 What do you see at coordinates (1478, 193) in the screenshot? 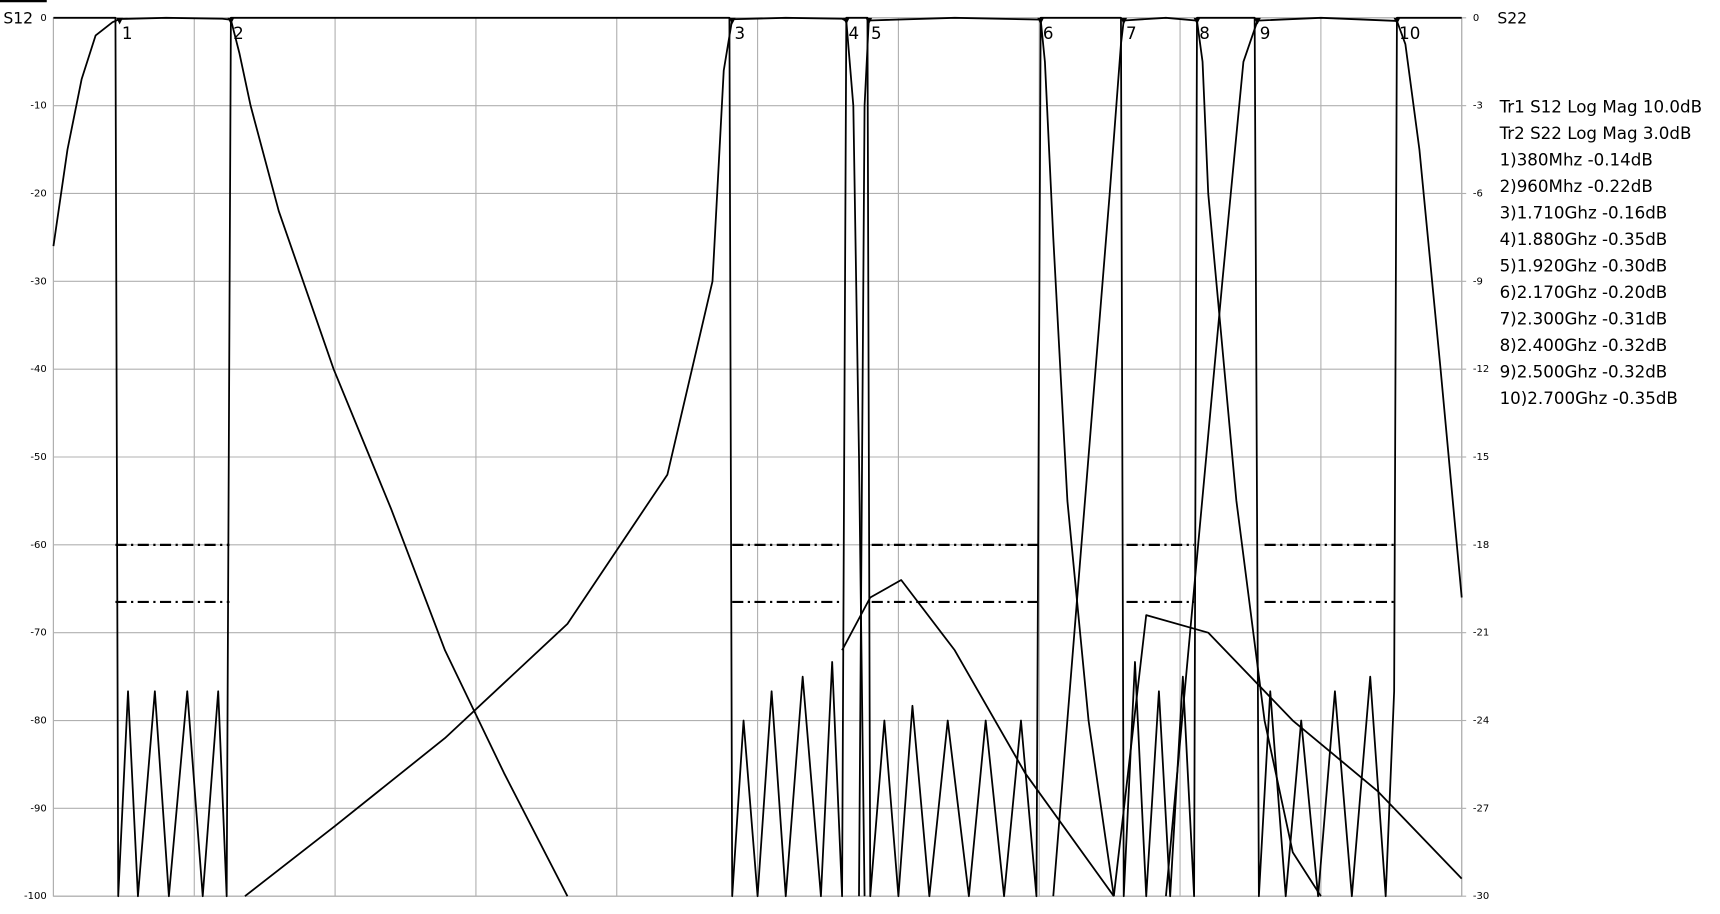
I see `y2-tick-label: -6` at bounding box center [1478, 193].